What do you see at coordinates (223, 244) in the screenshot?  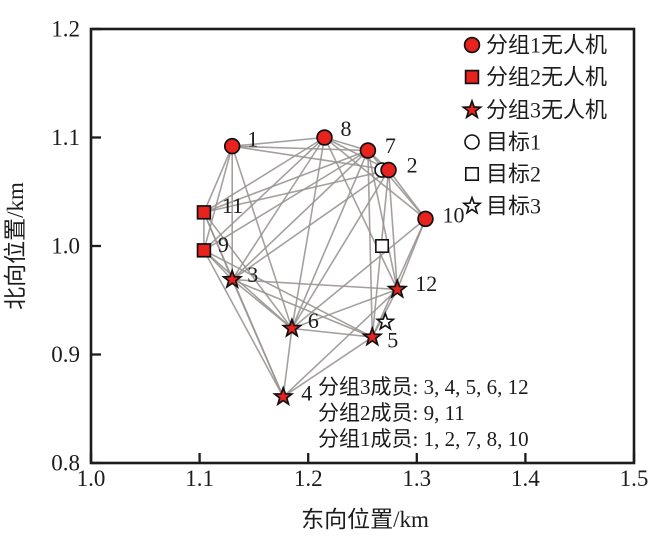 I see `node-label-9: 9` at bounding box center [223, 244].